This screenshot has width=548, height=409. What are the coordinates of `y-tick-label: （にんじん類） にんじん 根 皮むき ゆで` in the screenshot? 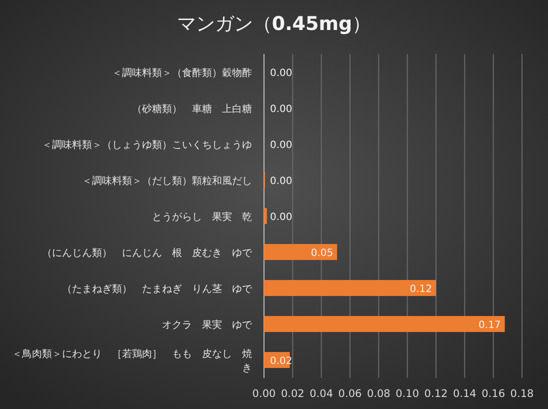 It's located at (147, 253).